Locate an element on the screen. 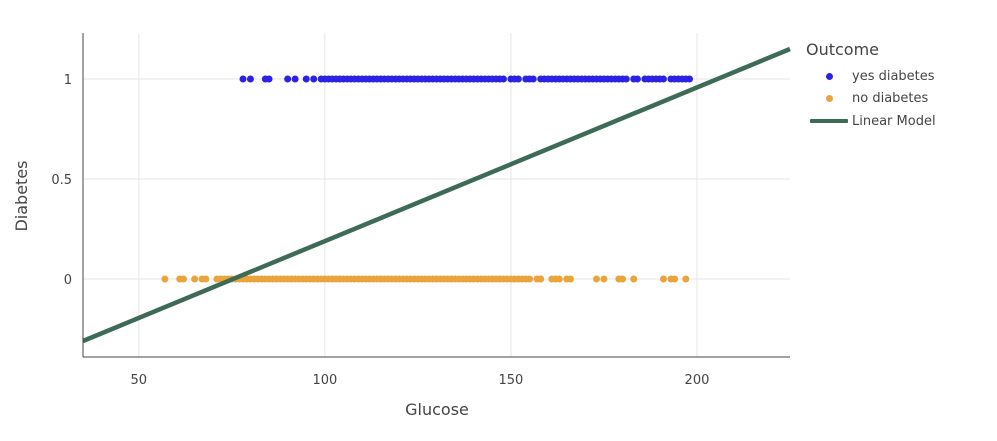 The width and height of the screenshot is (997, 441). y-axis-title: Diabetes is located at coordinates (21, 195).